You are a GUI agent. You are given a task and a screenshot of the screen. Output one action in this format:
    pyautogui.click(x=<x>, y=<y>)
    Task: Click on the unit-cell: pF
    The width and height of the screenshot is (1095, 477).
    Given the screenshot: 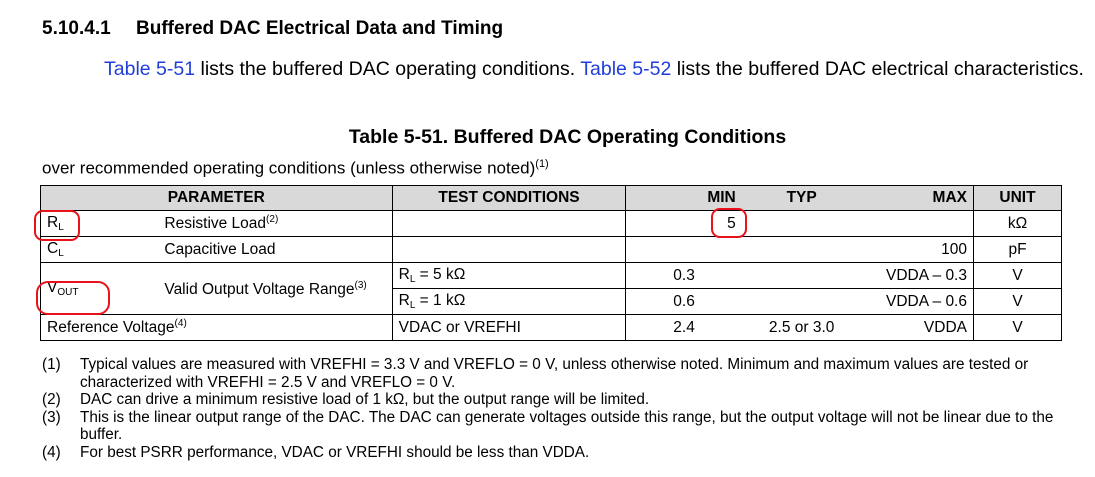 What is the action you would take?
    pyautogui.click(x=1017, y=249)
    